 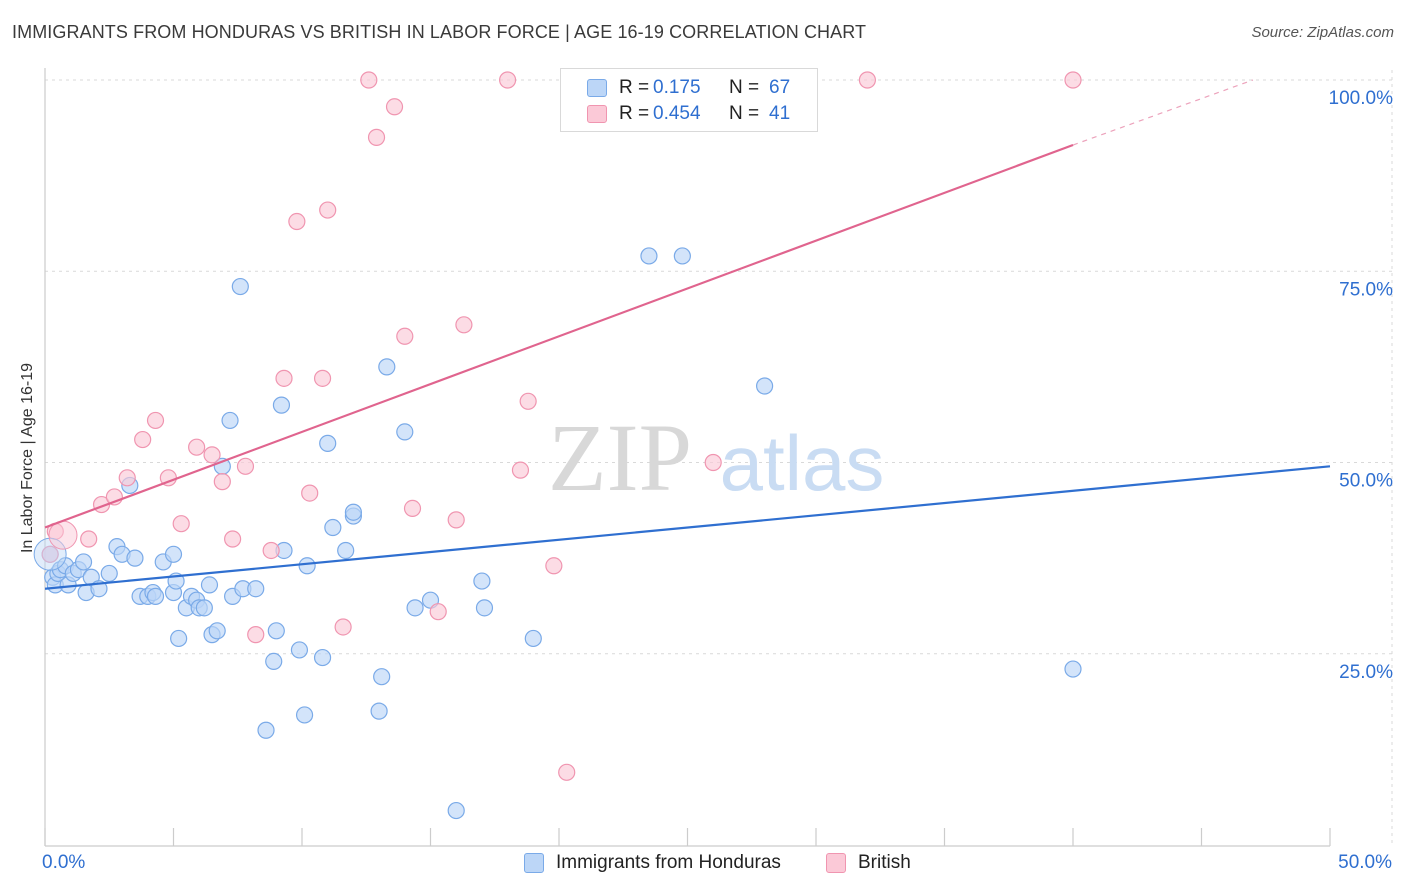 I want to click on legend-n-value: 41, so click(x=780, y=113).